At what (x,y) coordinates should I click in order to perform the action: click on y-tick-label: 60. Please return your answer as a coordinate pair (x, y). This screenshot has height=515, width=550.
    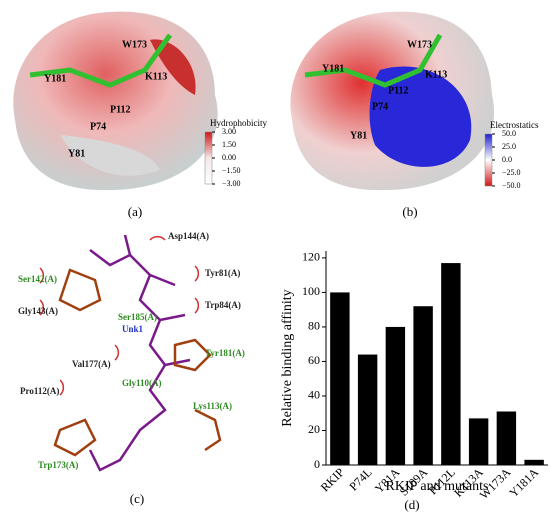
    Looking at the image, I should click on (314, 360).